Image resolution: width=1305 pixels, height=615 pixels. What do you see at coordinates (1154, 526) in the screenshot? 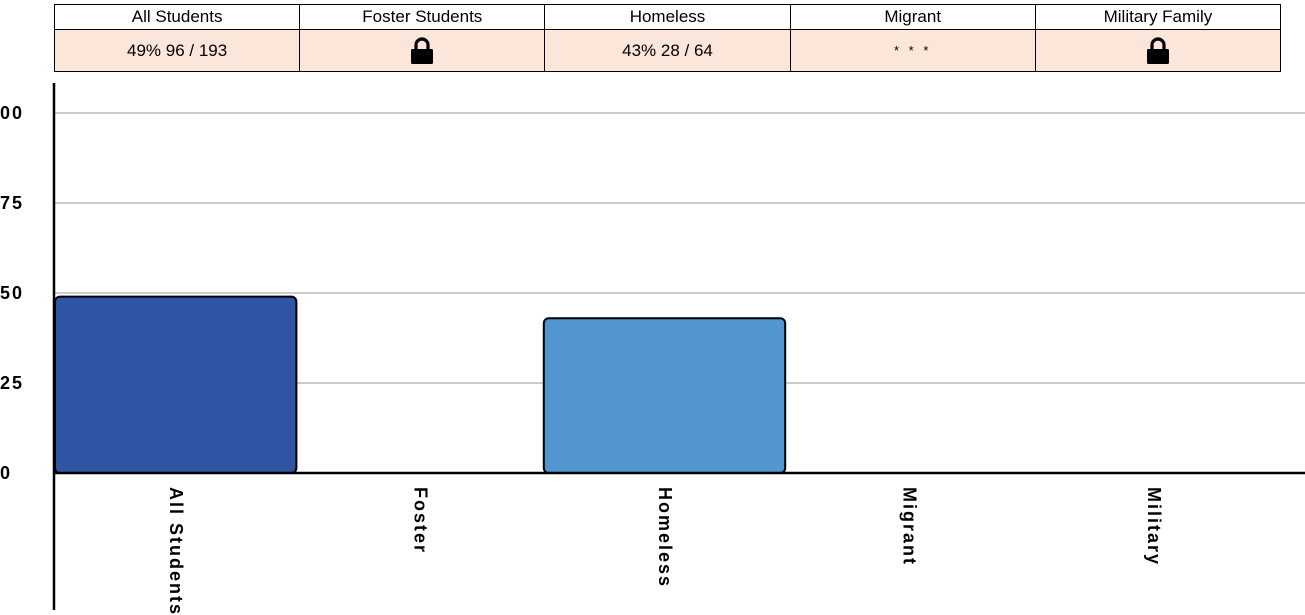
I see `x-tick-label: Military` at bounding box center [1154, 526].